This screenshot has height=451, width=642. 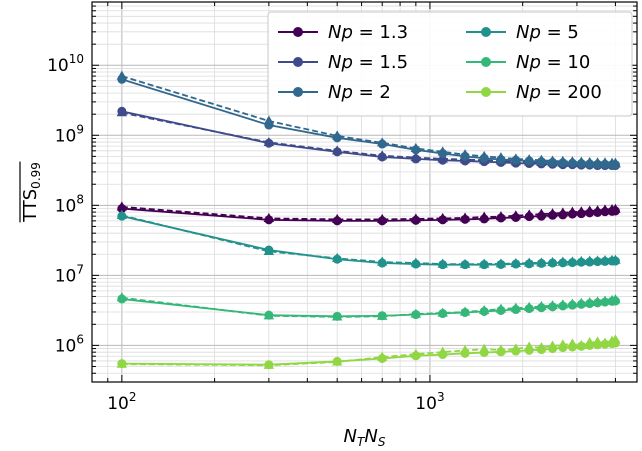 What do you see at coordinates (361, 442) in the screenshot?
I see `x-axis-label-sub1: T` at bounding box center [361, 442].